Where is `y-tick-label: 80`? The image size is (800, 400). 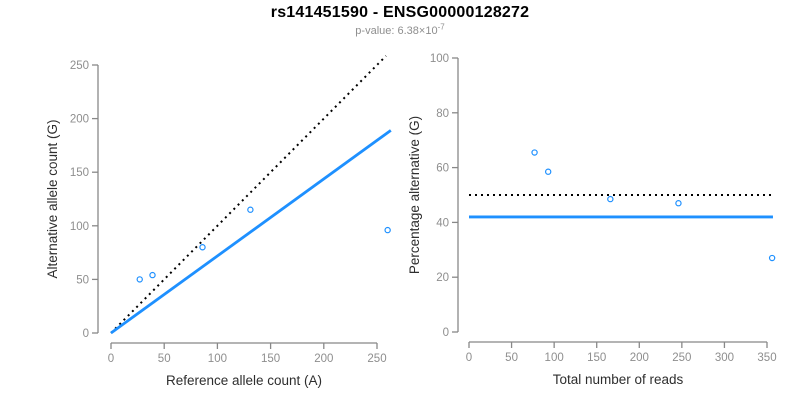 y-tick-label: 80 is located at coordinates (442, 114).